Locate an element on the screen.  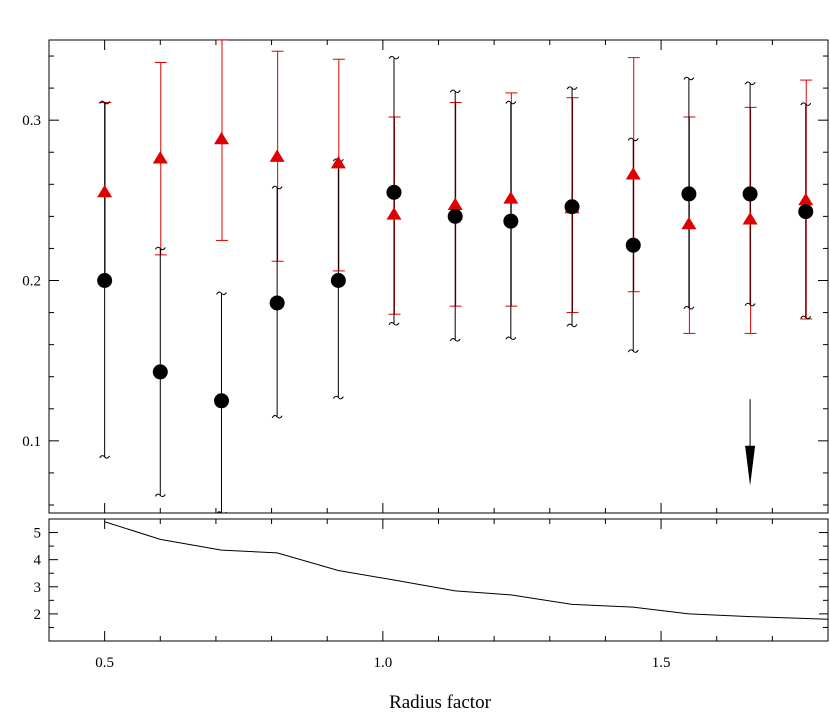
y-tick-label: 2 is located at coordinates (38, 615).